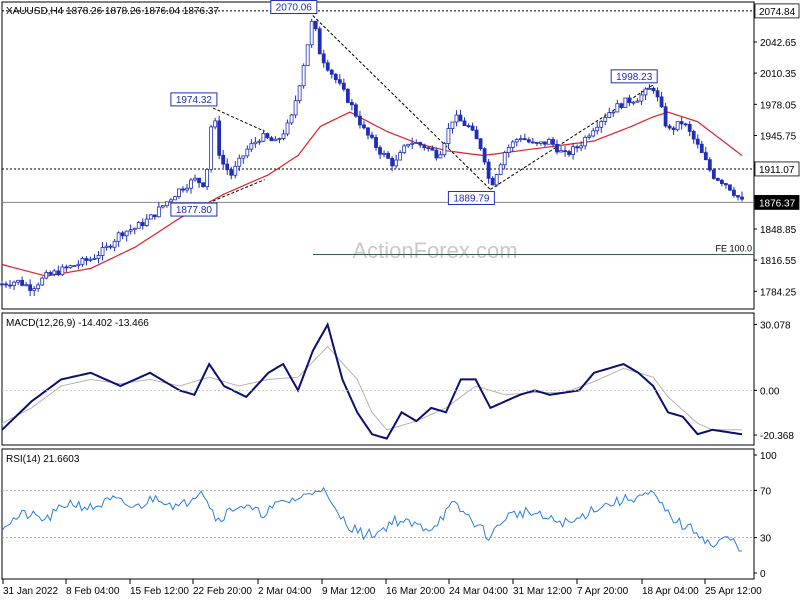  Describe the element at coordinates (159, 591) in the screenshot. I see `time-tick-label: 15 Feb 12:00` at that location.